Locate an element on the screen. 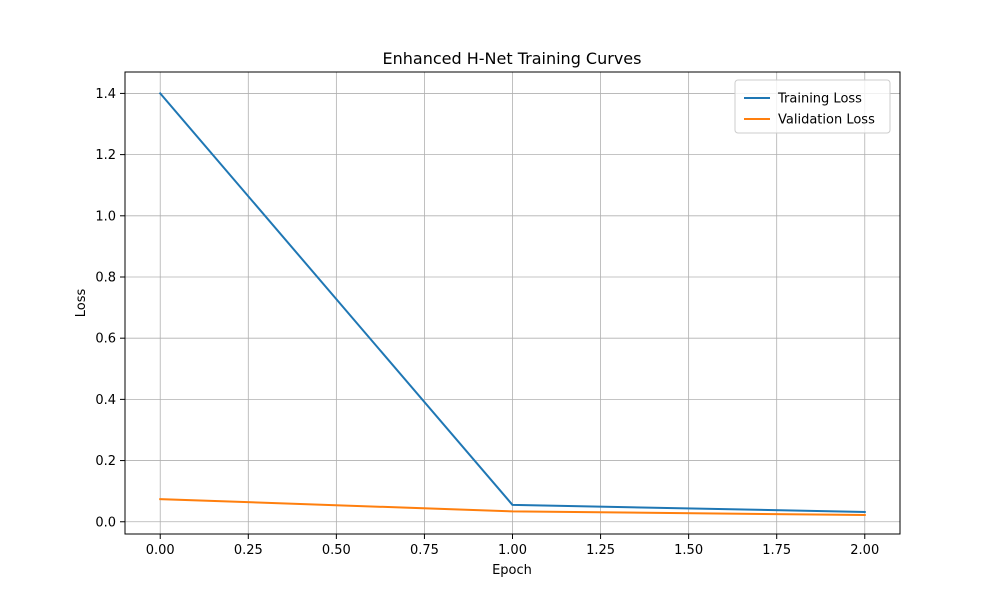 The height and width of the screenshot is (604, 1000). legend: Training Loss Validation Loss is located at coordinates (812, 106).